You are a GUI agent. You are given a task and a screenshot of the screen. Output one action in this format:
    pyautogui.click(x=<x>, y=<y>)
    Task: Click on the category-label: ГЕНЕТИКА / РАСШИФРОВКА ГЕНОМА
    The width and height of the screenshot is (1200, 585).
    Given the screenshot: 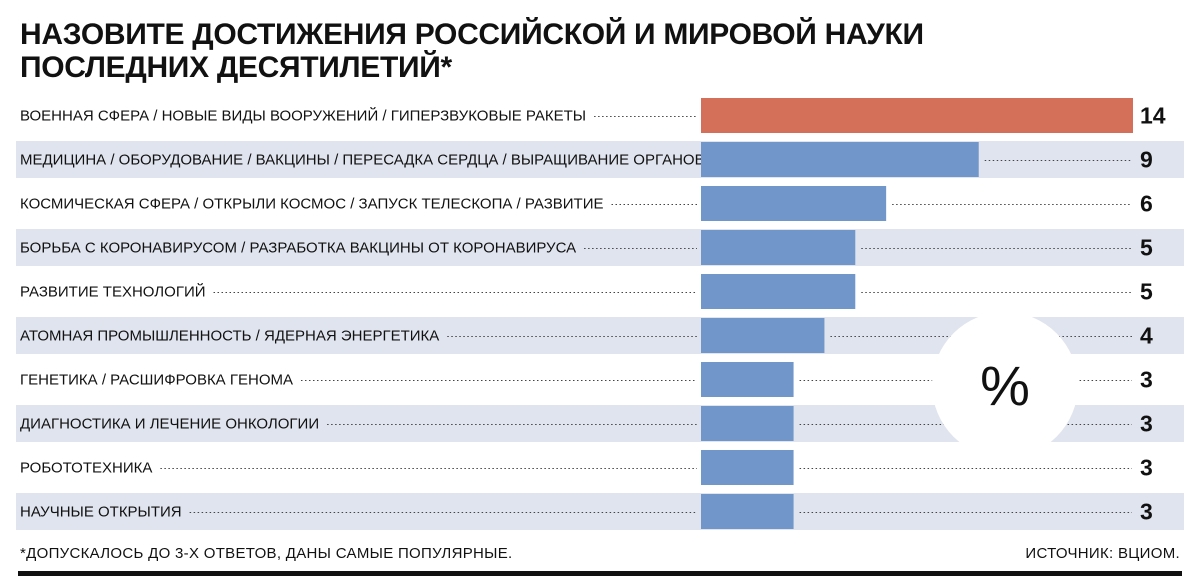 What is the action you would take?
    pyautogui.click(x=156, y=380)
    